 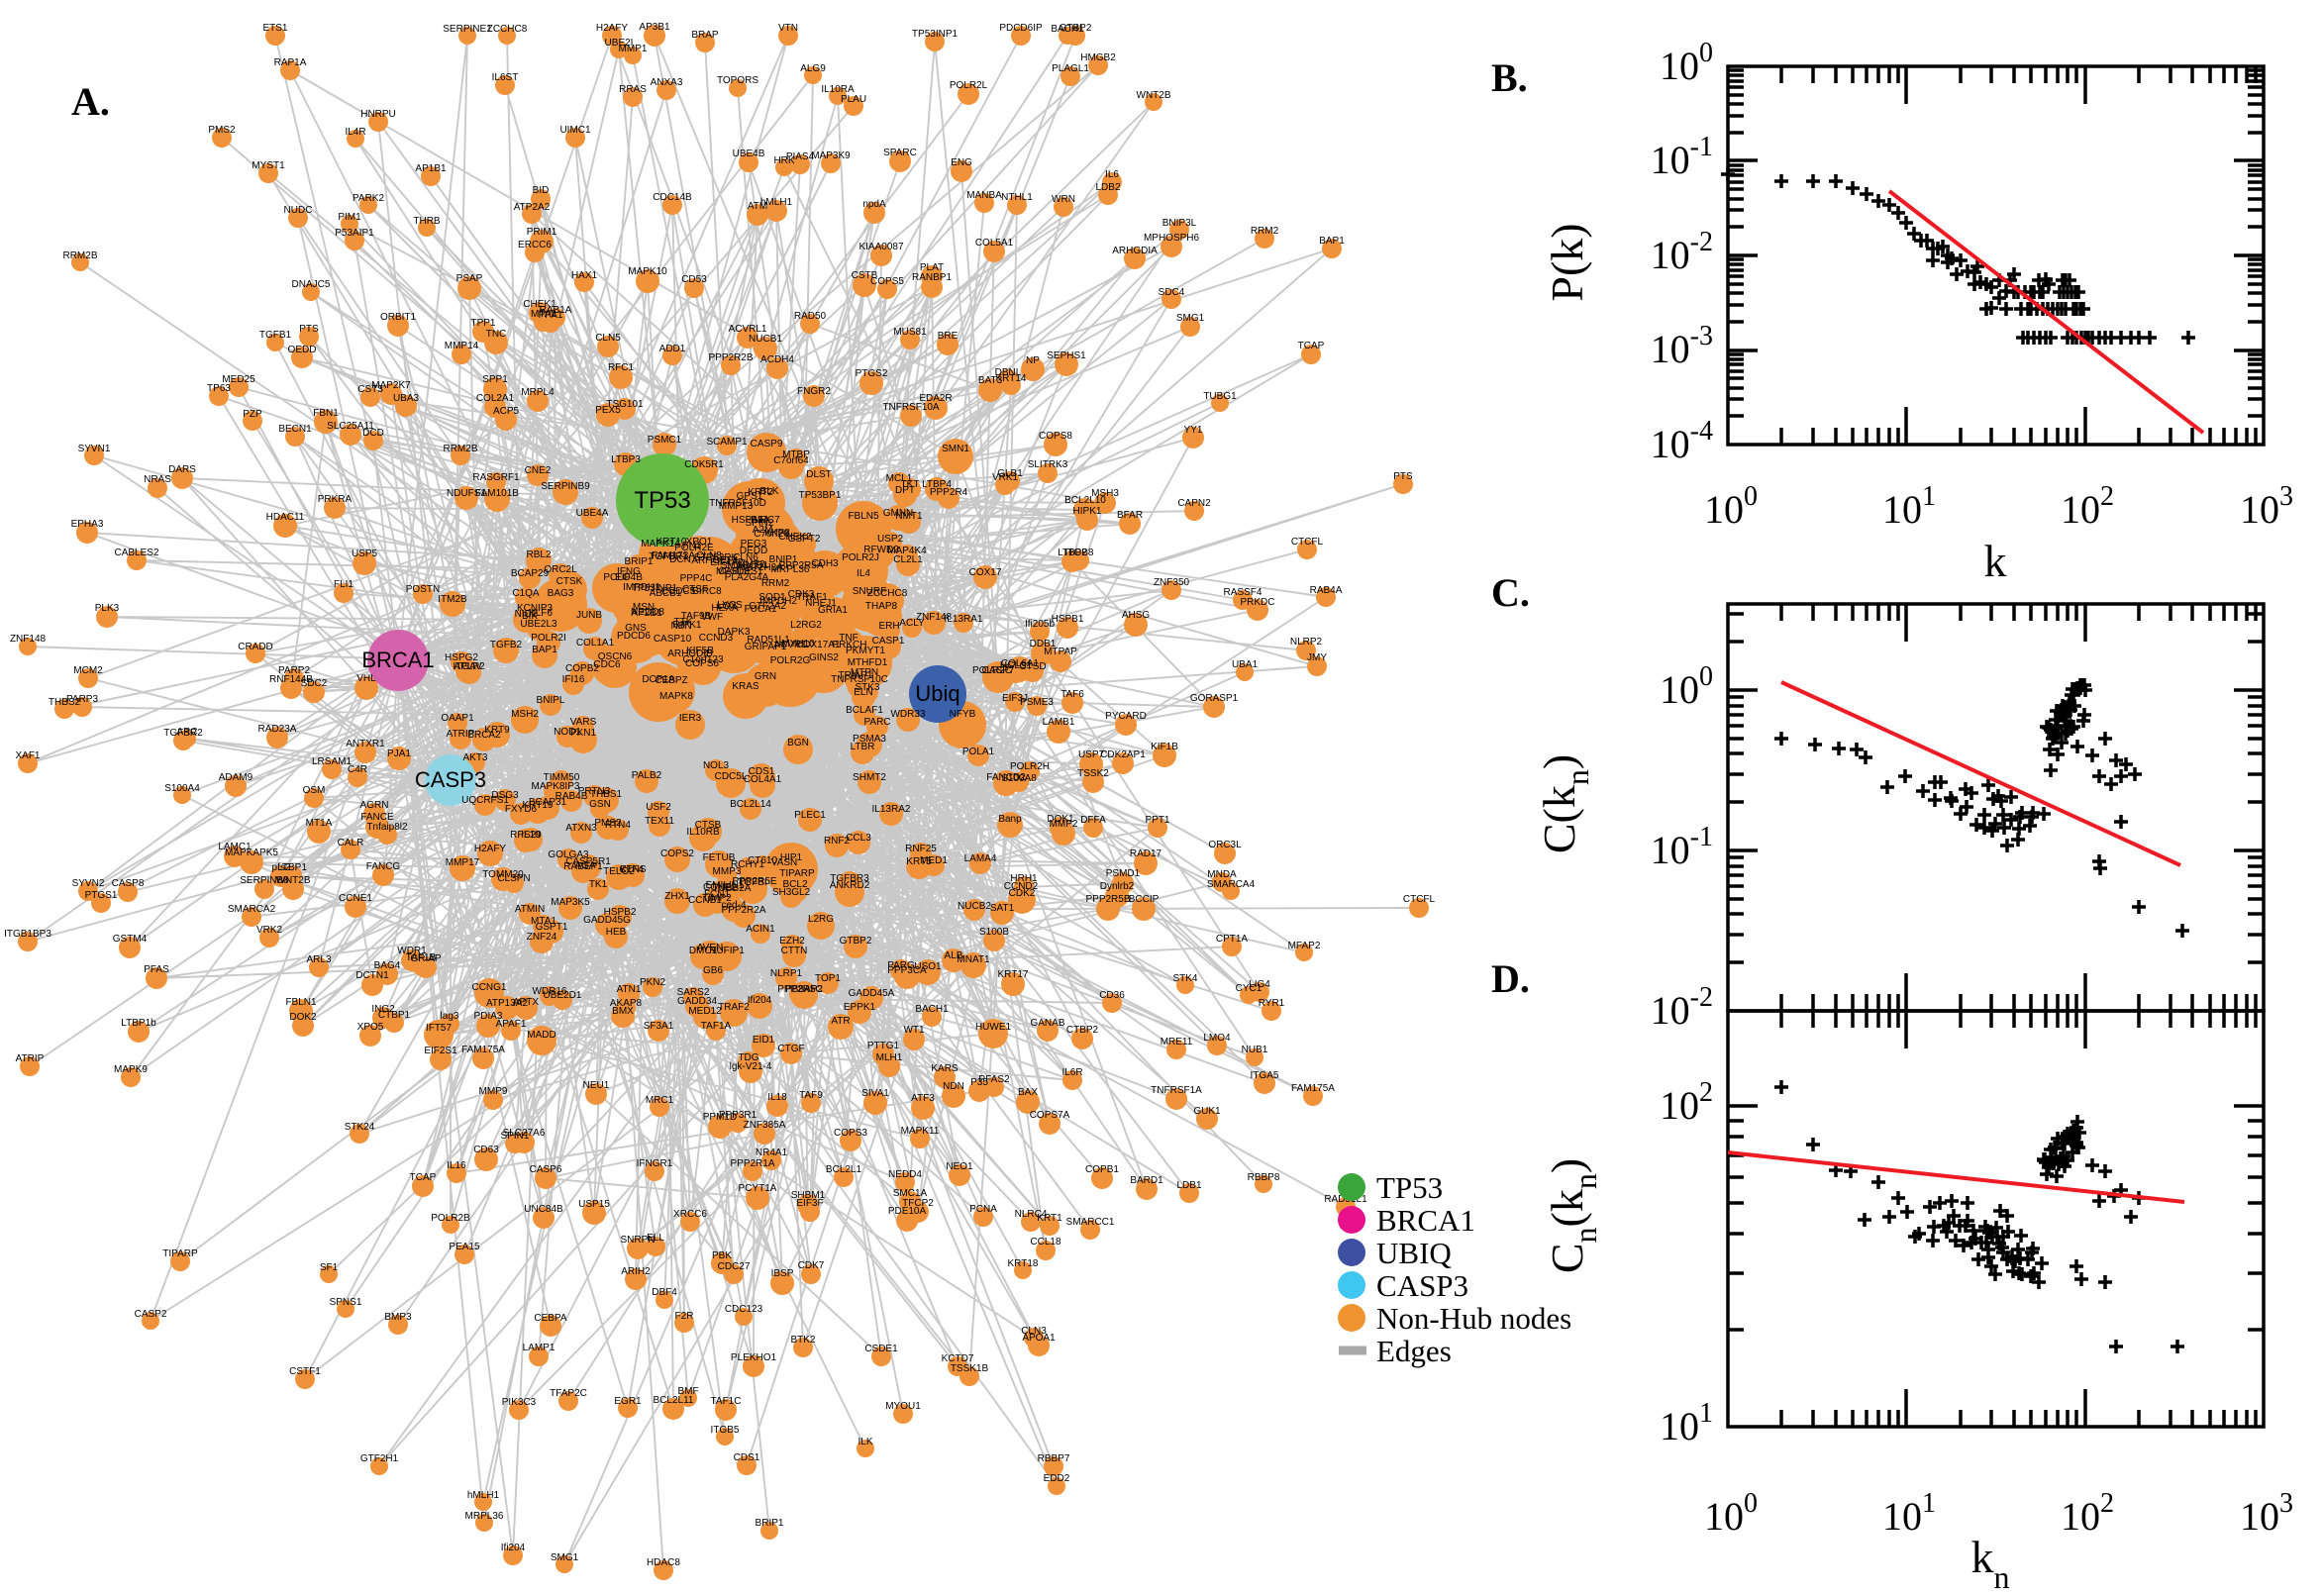 What do you see at coordinates (748, 864) in the screenshot?
I see `svg-text: RCHY1` at bounding box center [748, 864].